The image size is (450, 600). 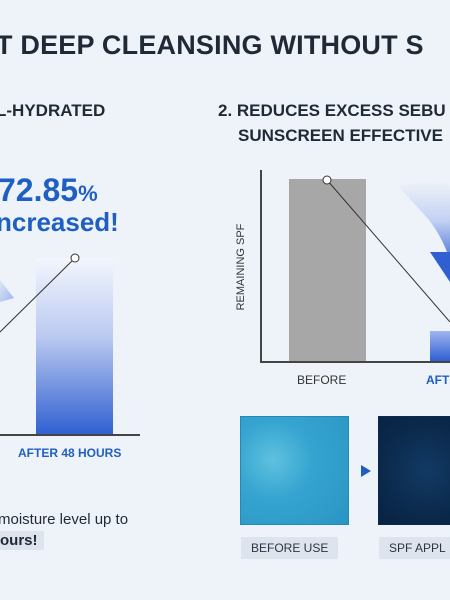 I want to click on moisture-text-line2: ours!, so click(x=22, y=540).